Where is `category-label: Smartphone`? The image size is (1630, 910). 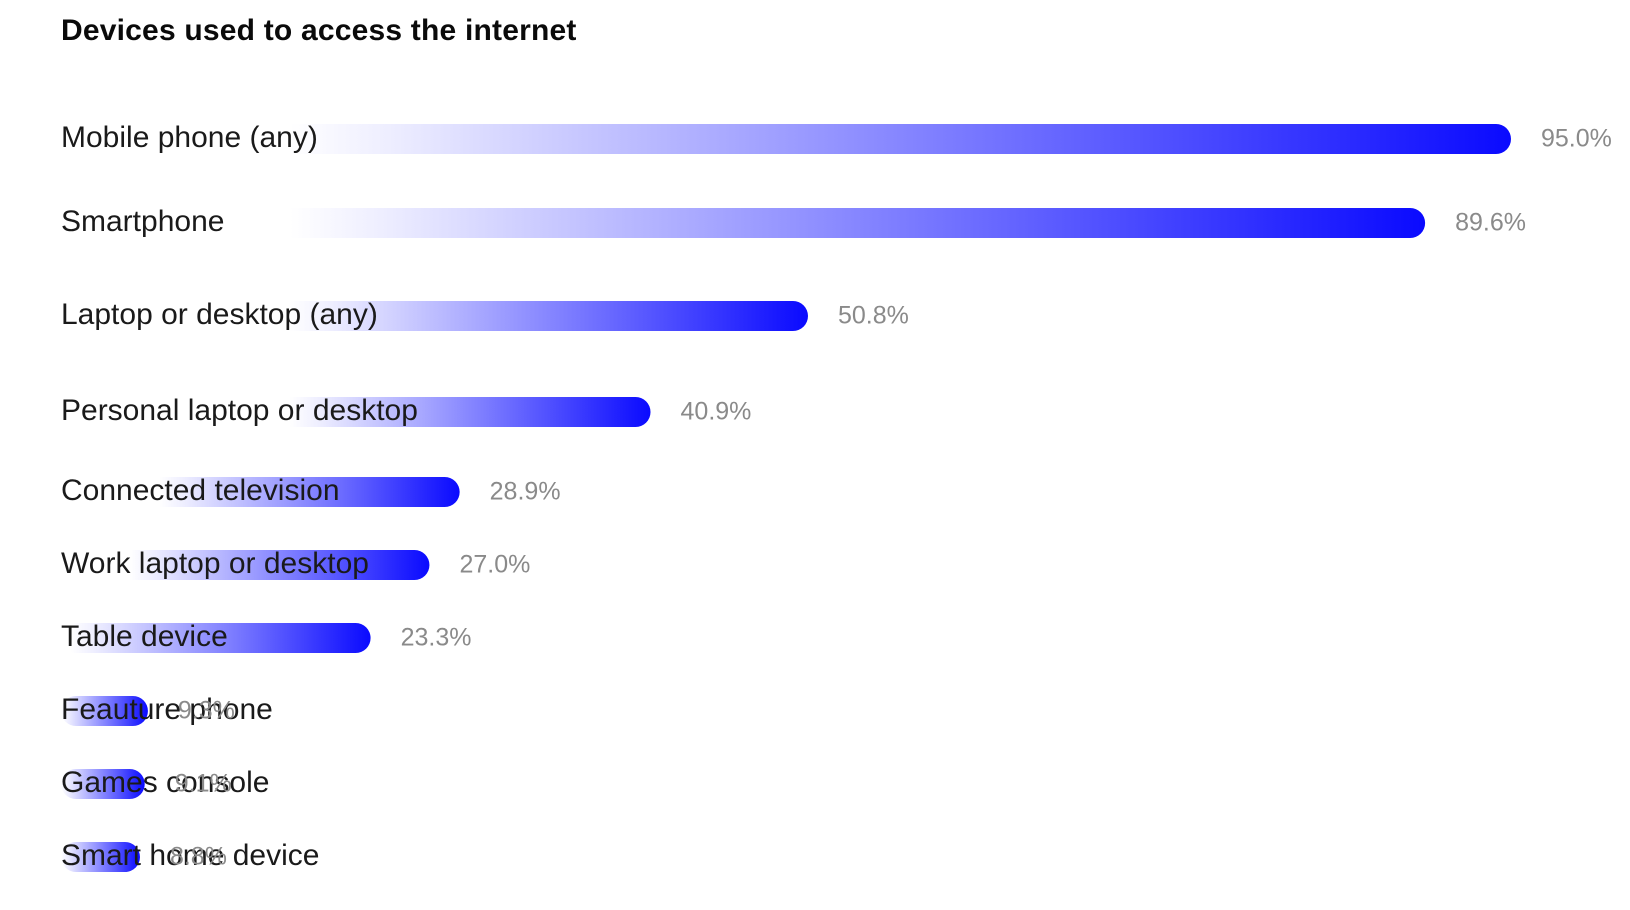
category-label: Smartphone is located at coordinates (142, 221).